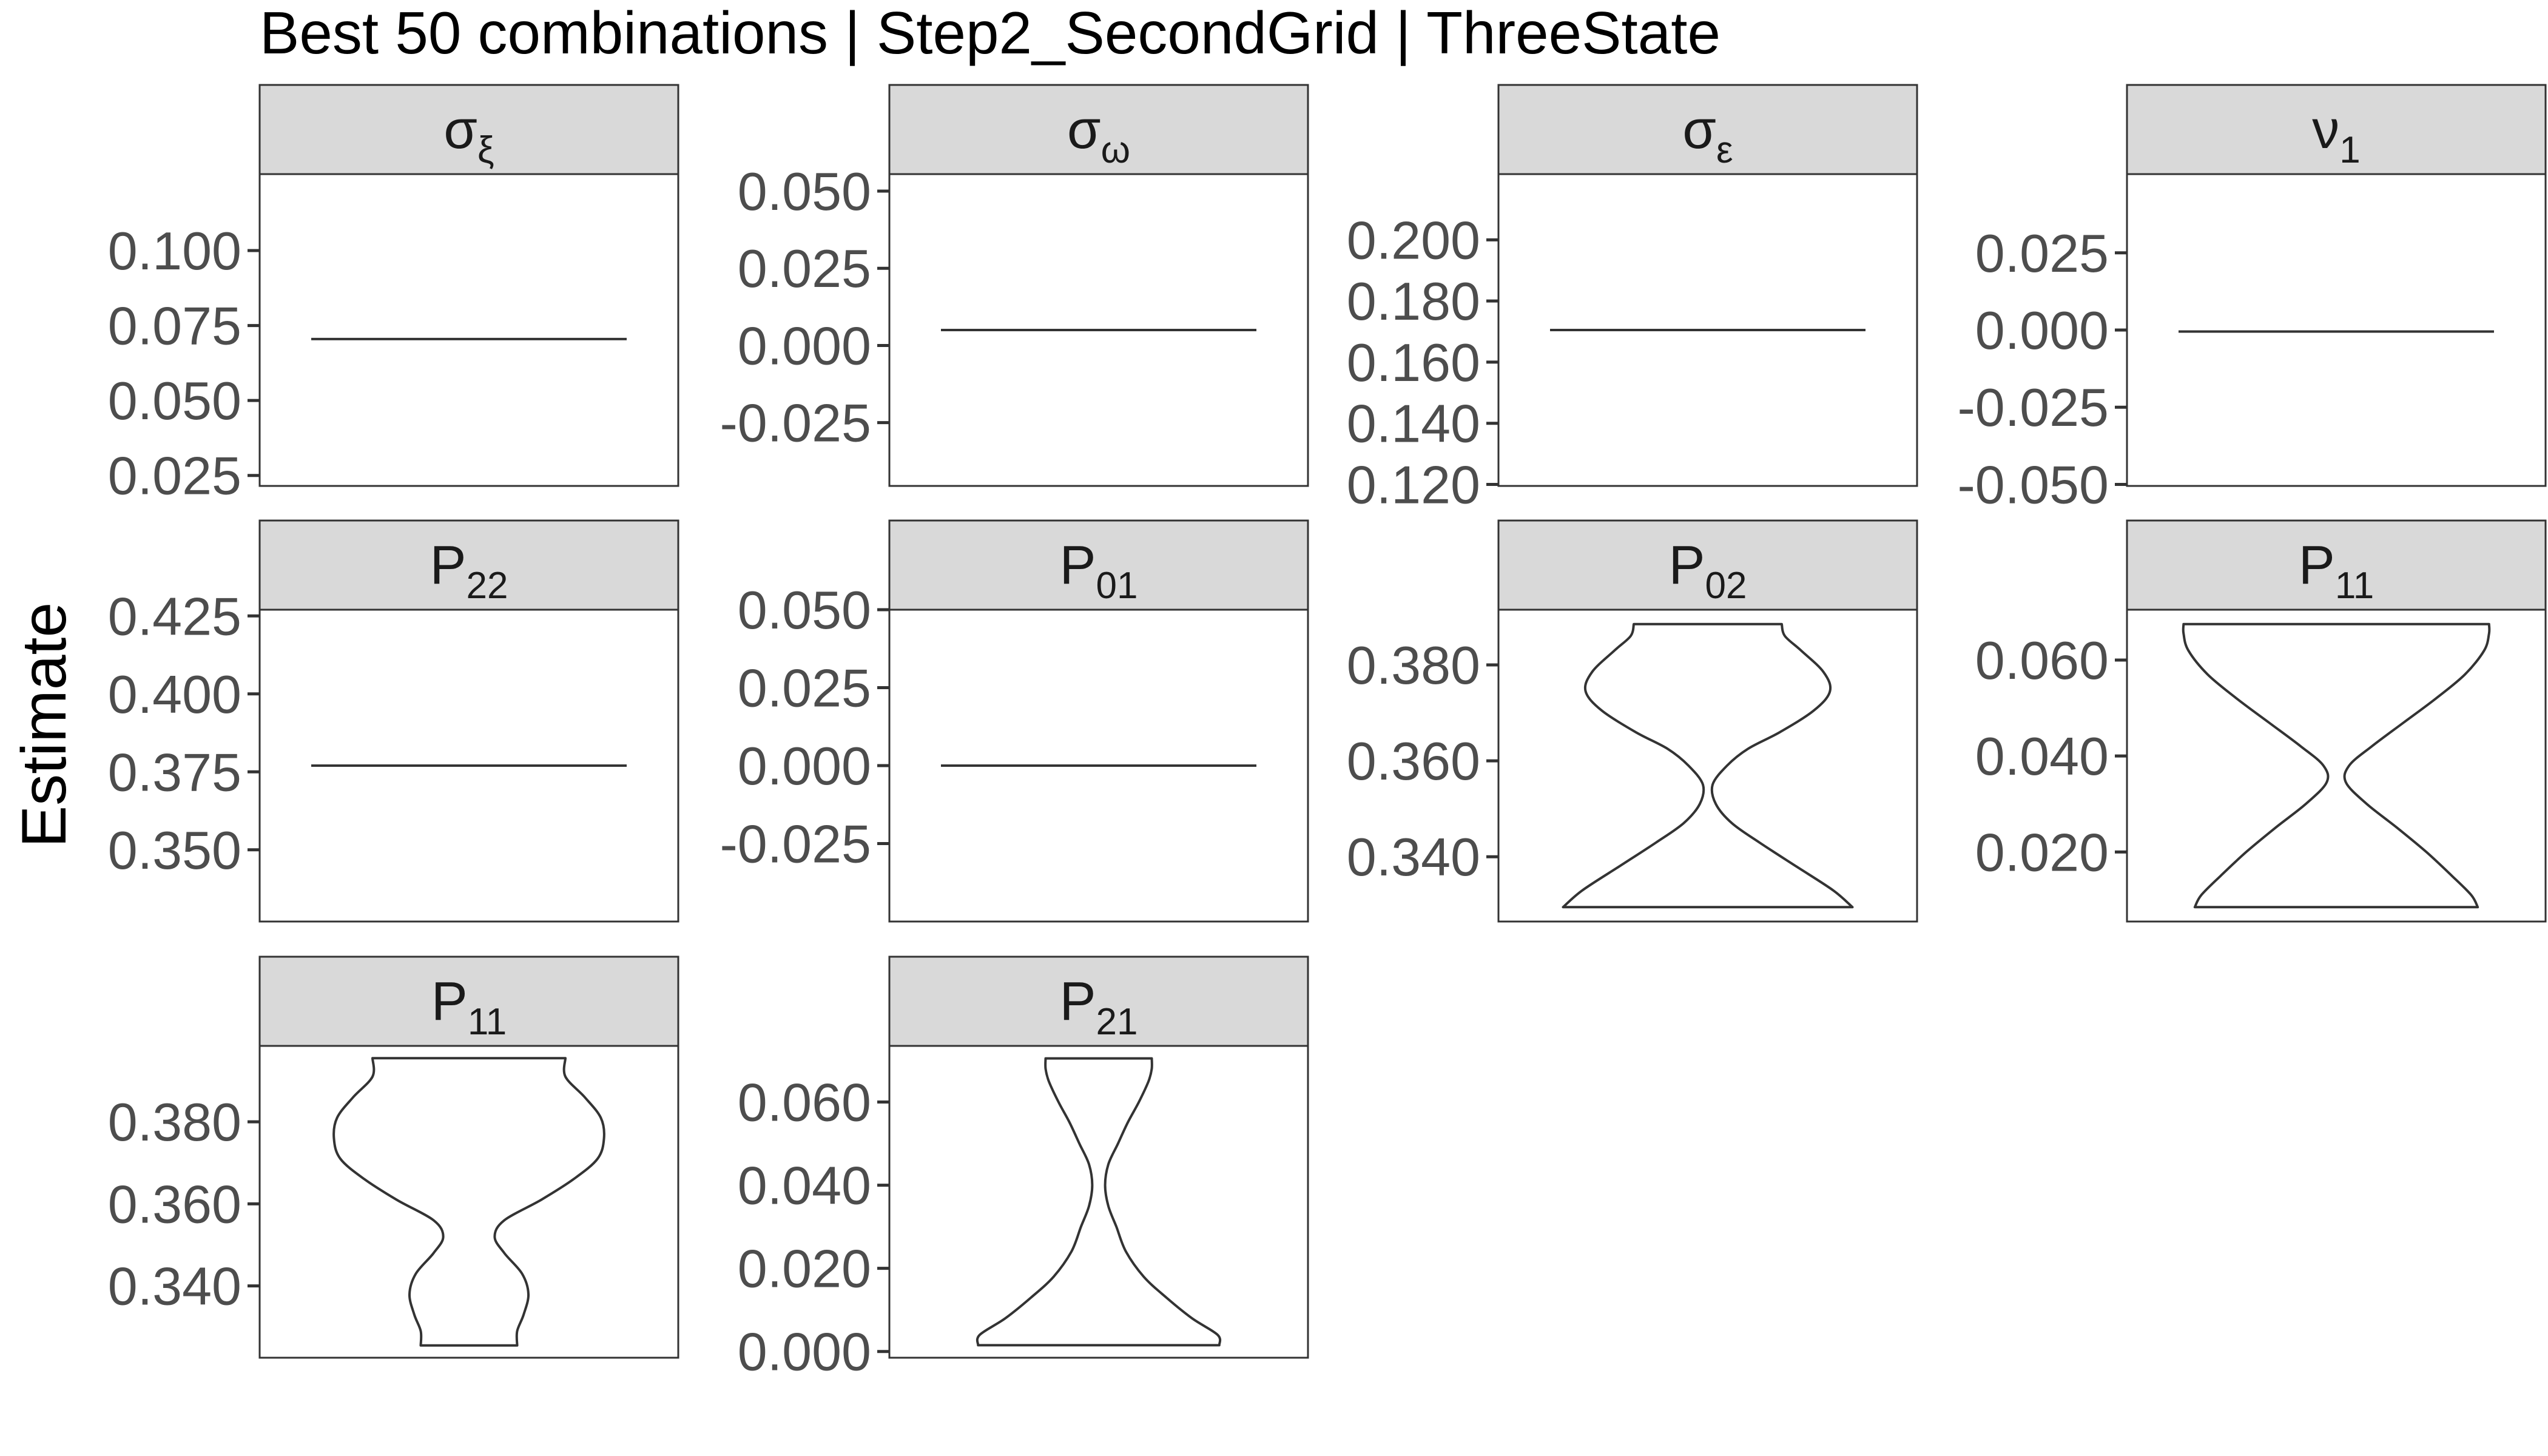 This screenshot has height=1456, width=2548. What do you see at coordinates (1413, 424) in the screenshot?
I see `y-tick-label: 0.140` at bounding box center [1413, 424].